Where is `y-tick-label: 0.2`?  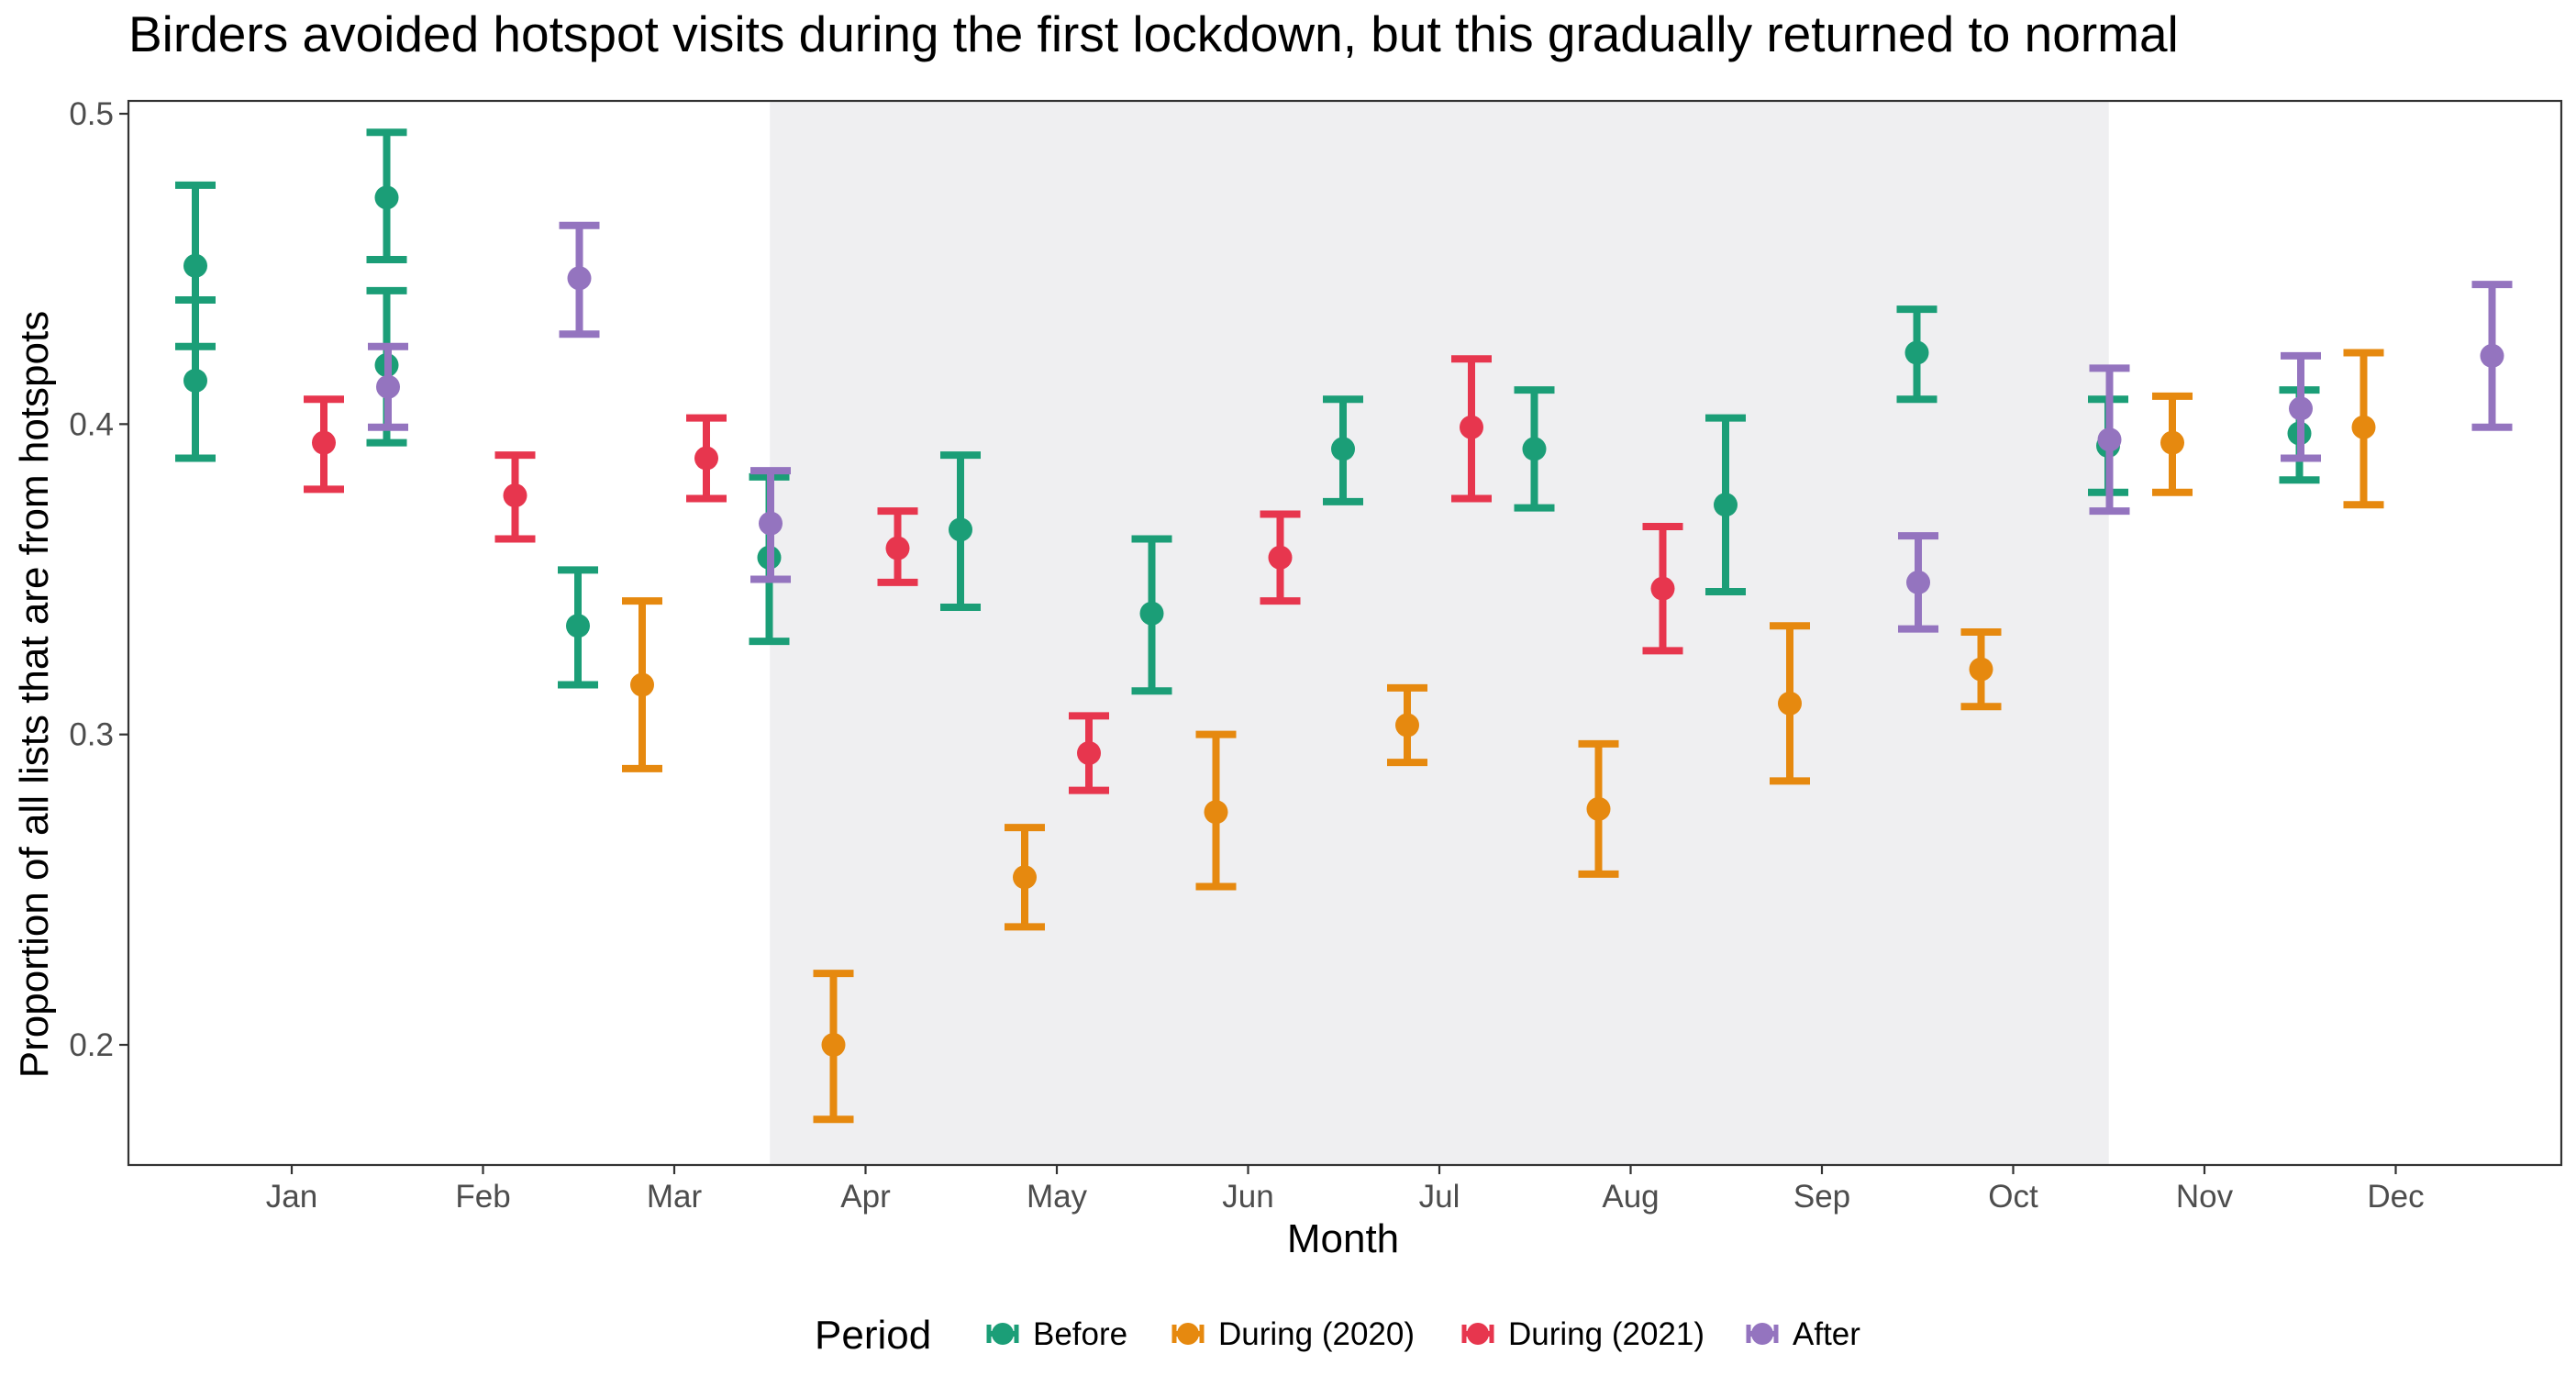 y-tick-label: 0.2 is located at coordinates (91, 1045).